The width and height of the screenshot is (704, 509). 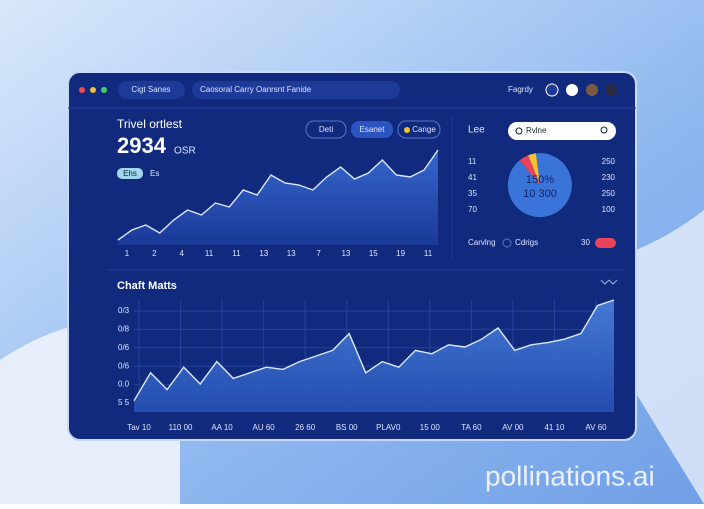 I want to click on x-tick-label: 26 60, so click(x=305, y=427).